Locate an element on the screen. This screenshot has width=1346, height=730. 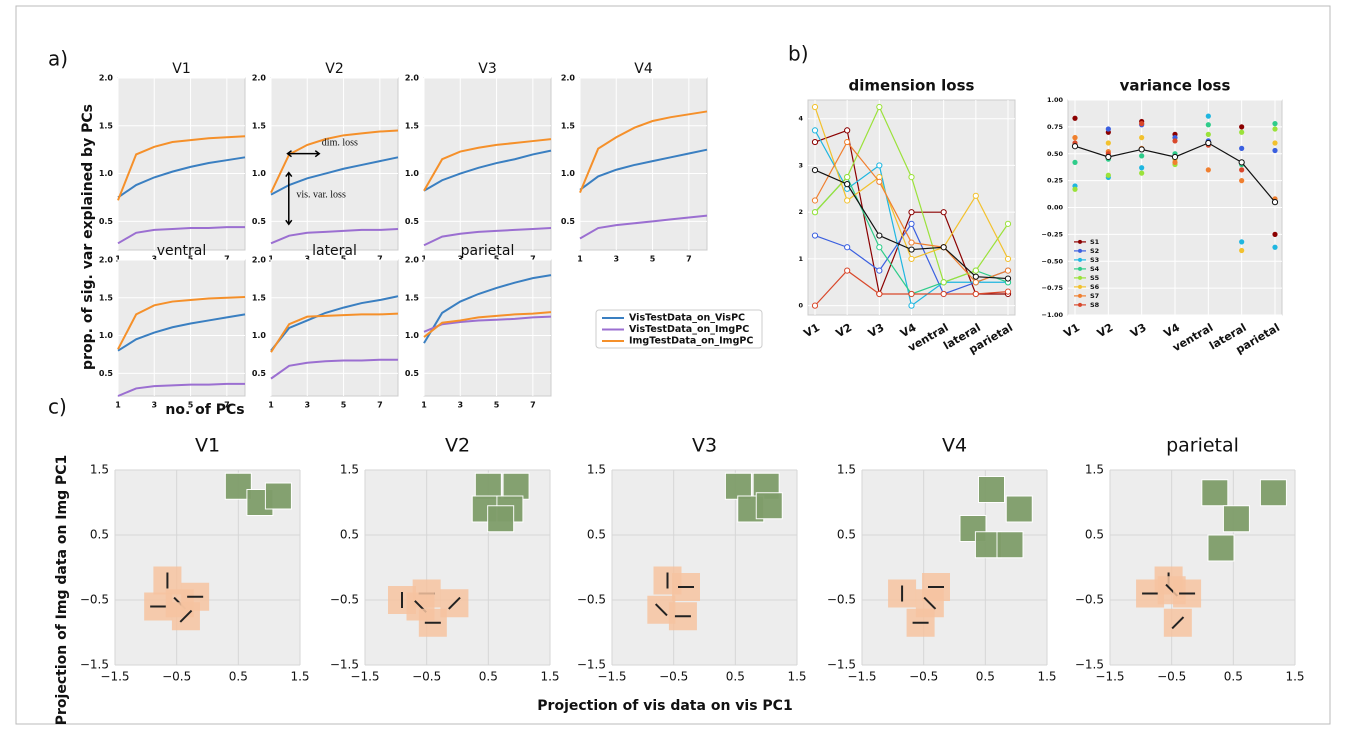
x-axis-label: no. of PCs is located at coordinates (204, 410).